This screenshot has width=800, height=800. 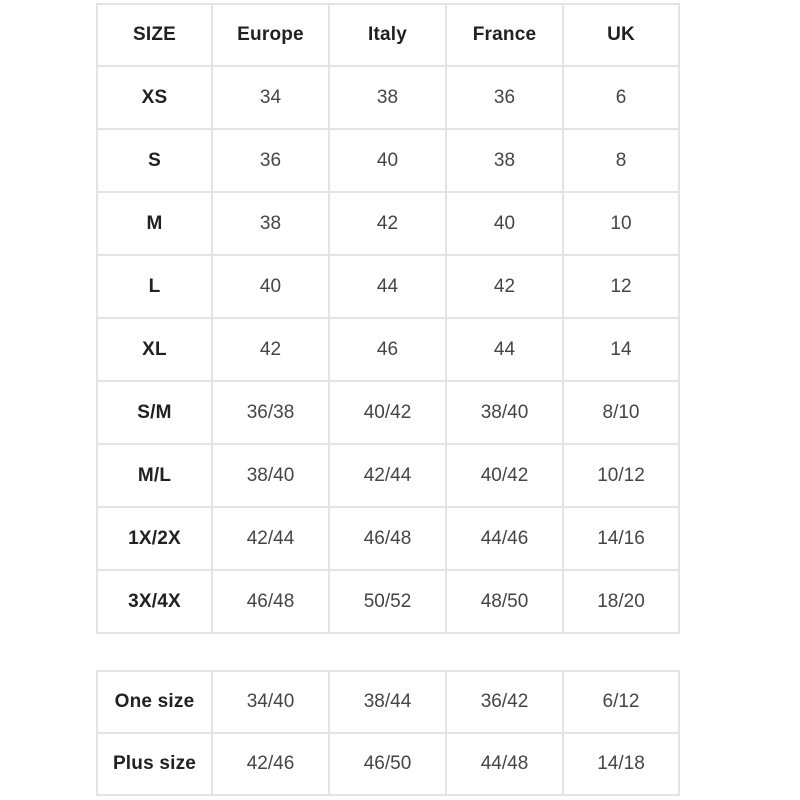 What do you see at coordinates (621, 601) in the screenshot?
I see `size-value-cell: 18/20` at bounding box center [621, 601].